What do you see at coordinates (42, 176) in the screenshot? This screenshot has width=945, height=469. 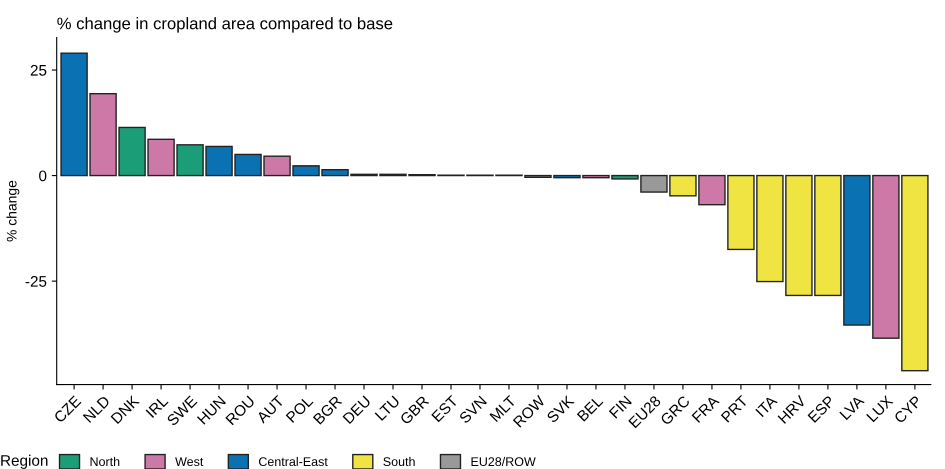 I see `y-tick-label: 0` at bounding box center [42, 176].